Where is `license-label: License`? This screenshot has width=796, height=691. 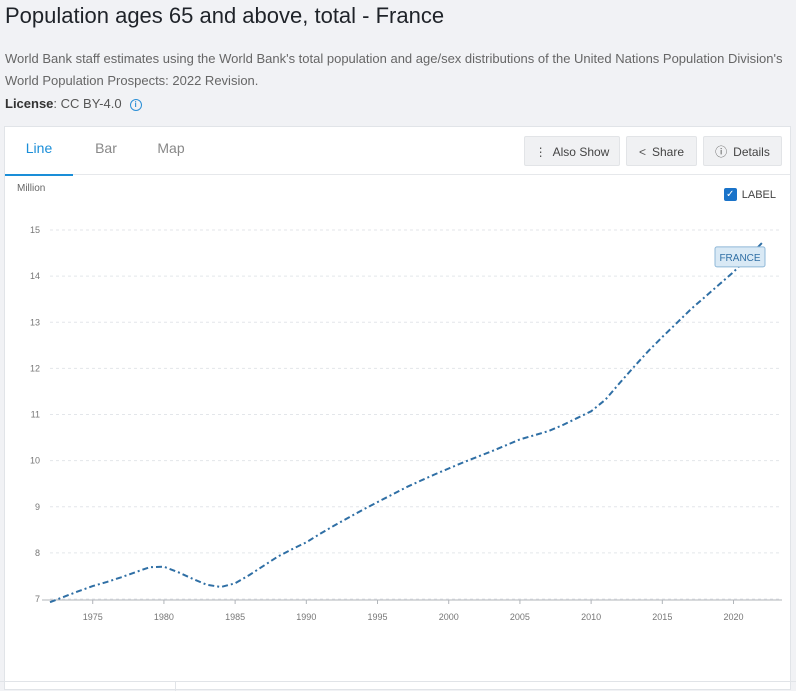 license-label: License is located at coordinates (29, 103).